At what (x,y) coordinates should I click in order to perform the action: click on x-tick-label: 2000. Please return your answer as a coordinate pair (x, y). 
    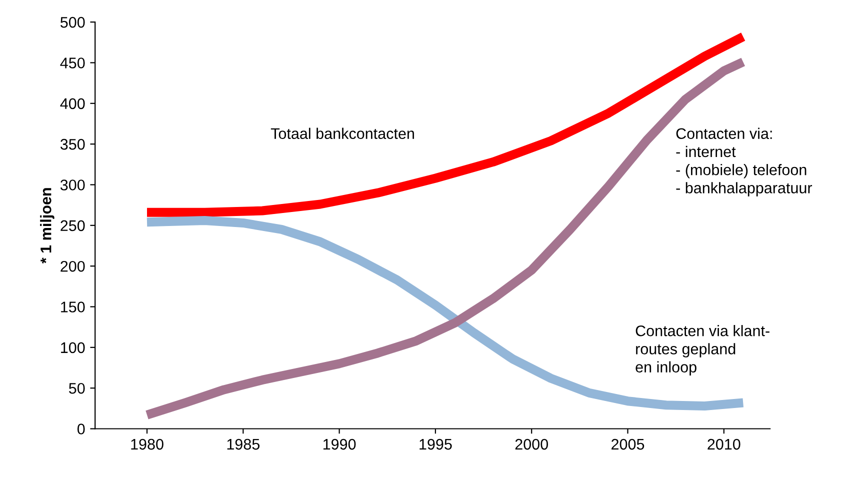
    Looking at the image, I should click on (531, 444).